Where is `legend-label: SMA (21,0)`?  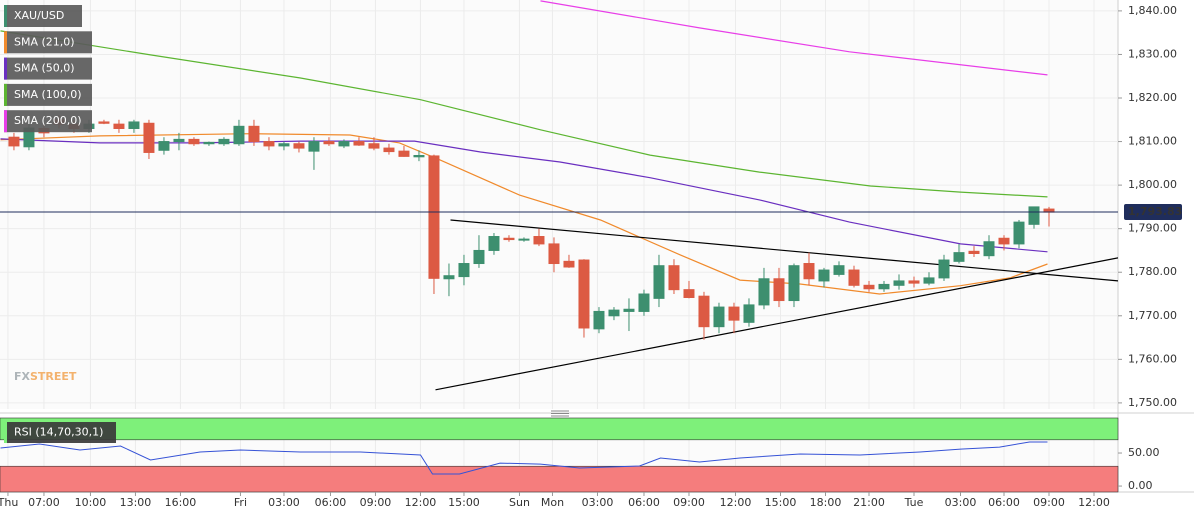
legend-label: SMA (21,0) is located at coordinates (44, 41).